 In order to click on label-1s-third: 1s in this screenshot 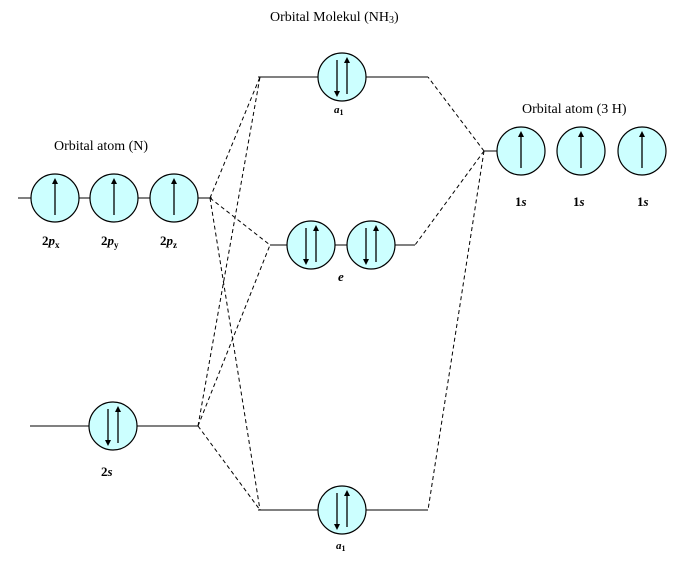, I will do `click(643, 201)`.